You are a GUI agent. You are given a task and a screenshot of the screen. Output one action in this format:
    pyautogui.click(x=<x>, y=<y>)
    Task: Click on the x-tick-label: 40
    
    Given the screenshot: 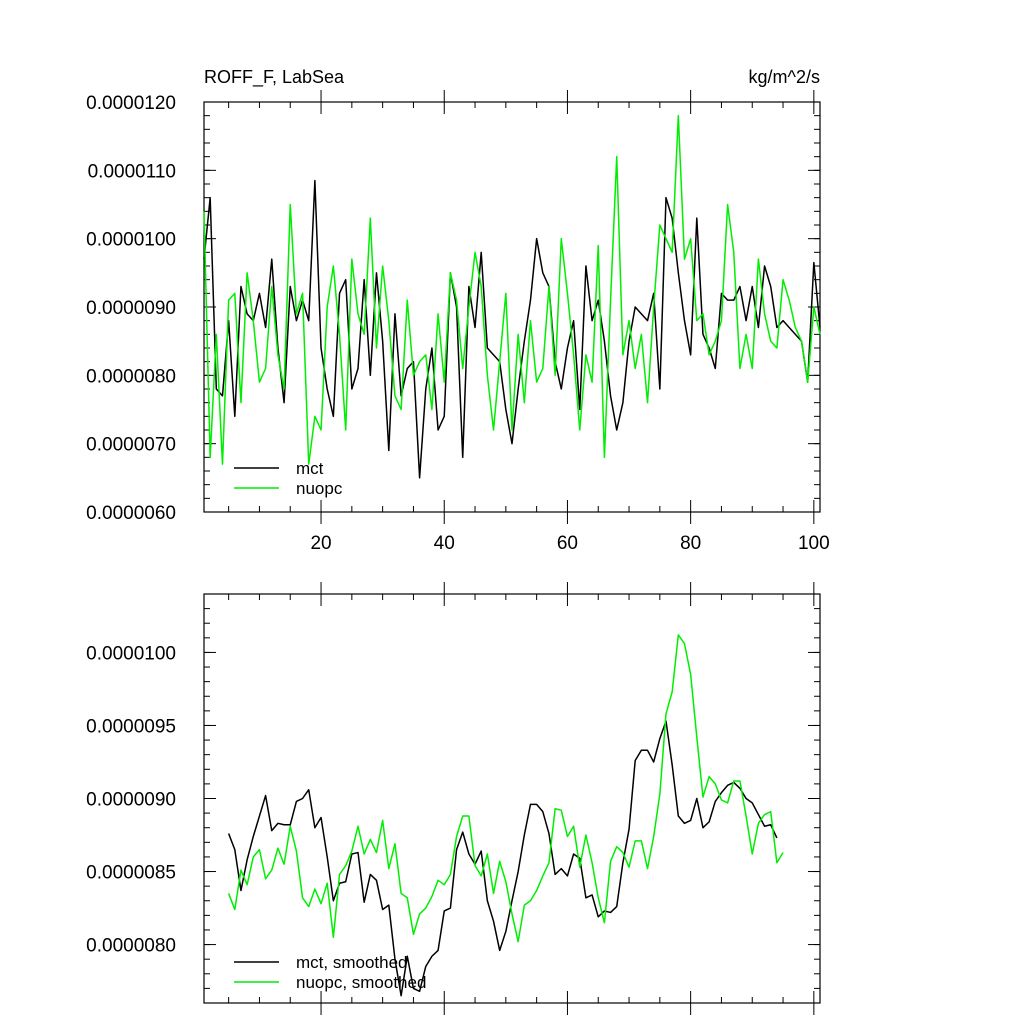 What is the action you would take?
    pyautogui.click(x=444, y=543)
    